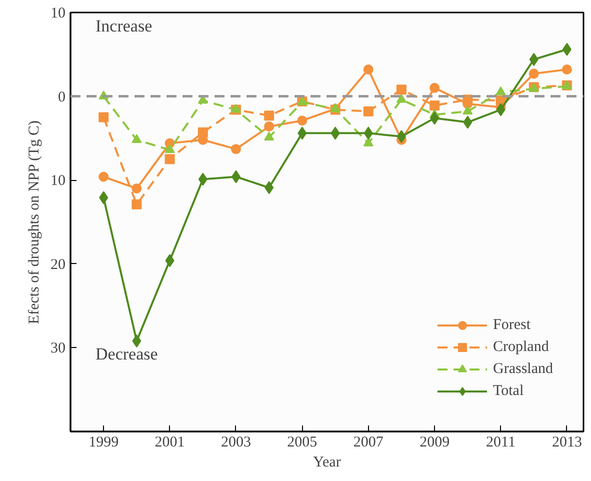 This screenshot has height=481, width=591. Describe the element at coordinates (62, 97) in the screenshot. I see `y-tick-label: 0` at that location.